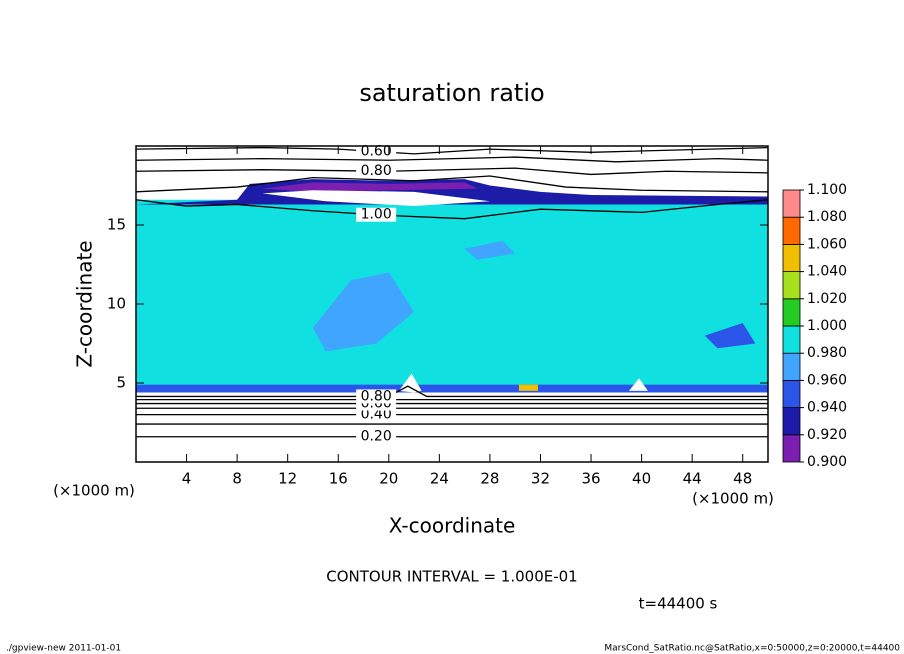  What do you see at coordinates (827, 272) in the screenshot?
I see `colorbar-label: 1.040` at bounding box center [827, 272].